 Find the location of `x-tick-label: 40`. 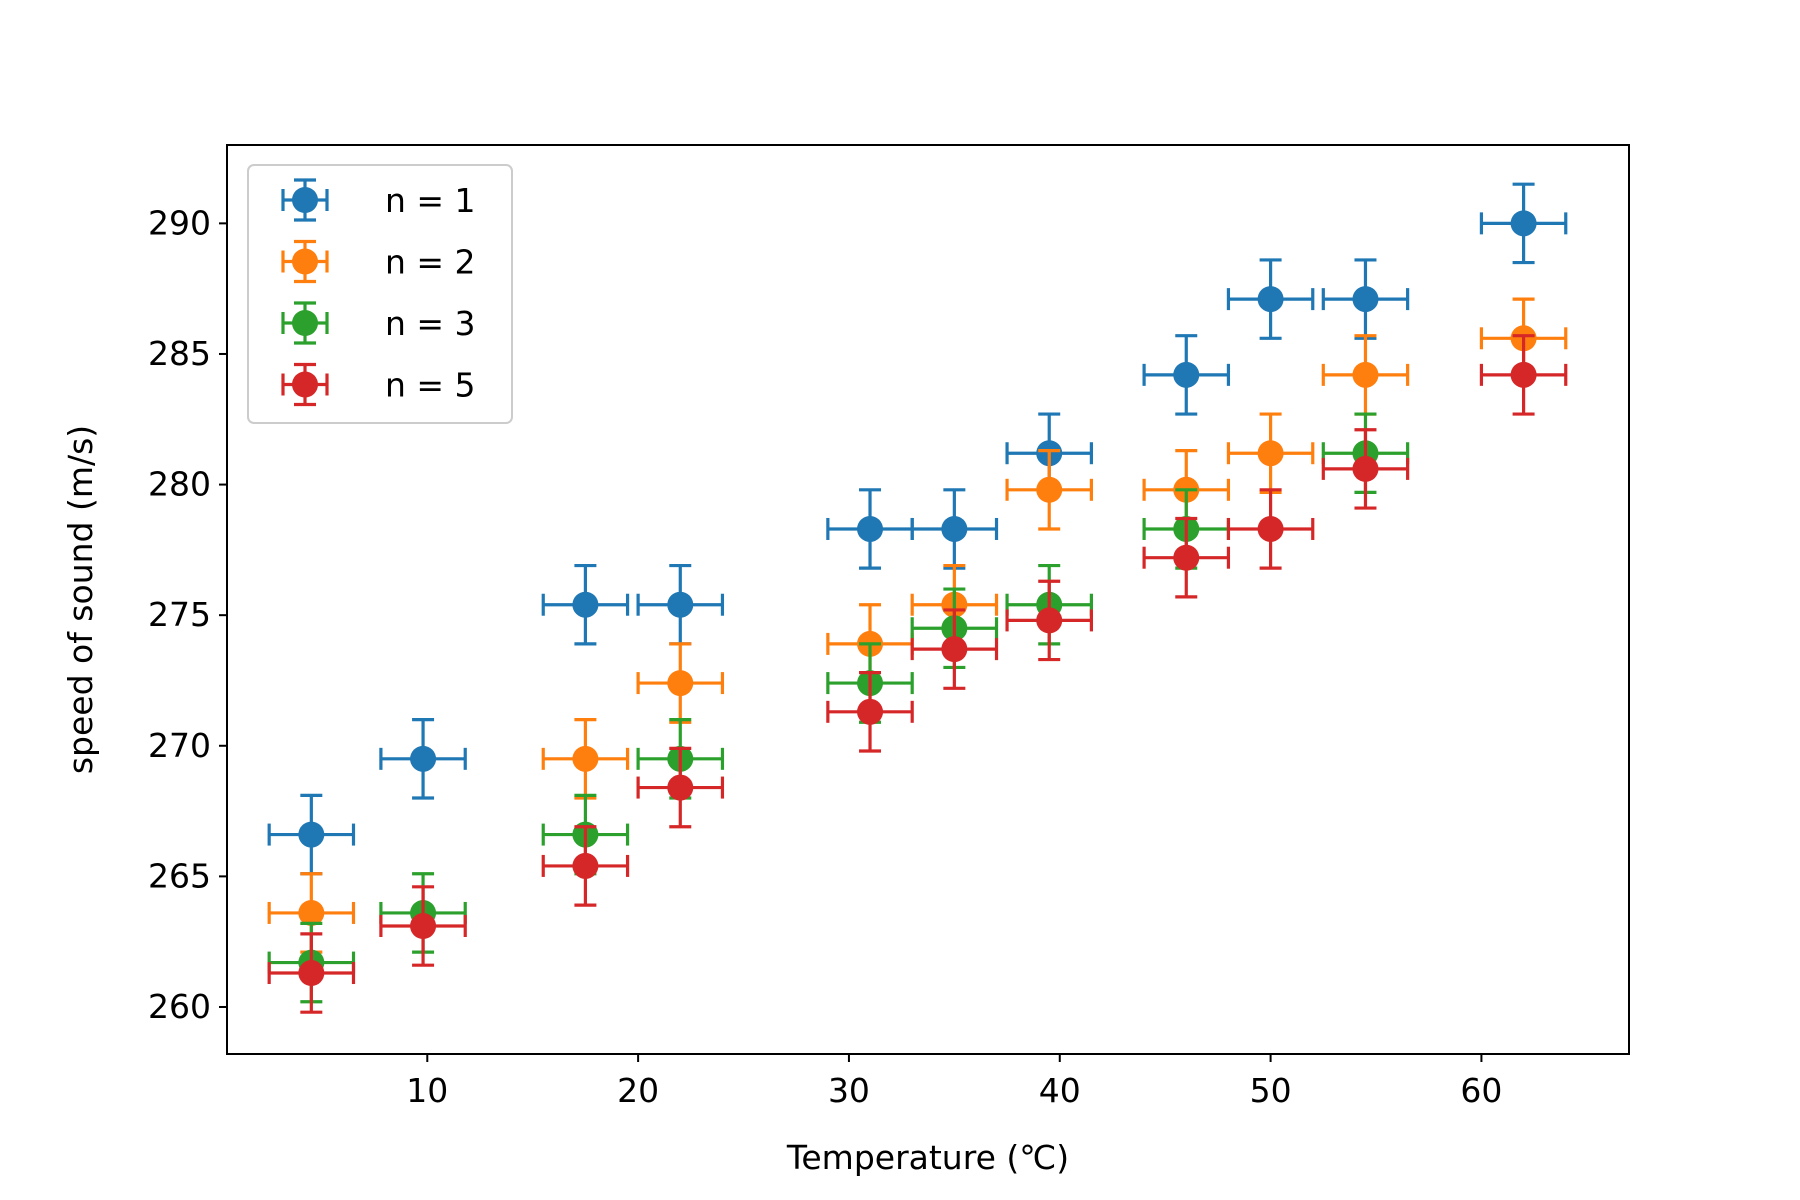

x-tick-label: 40 is located at coordinates (1060, 1090).